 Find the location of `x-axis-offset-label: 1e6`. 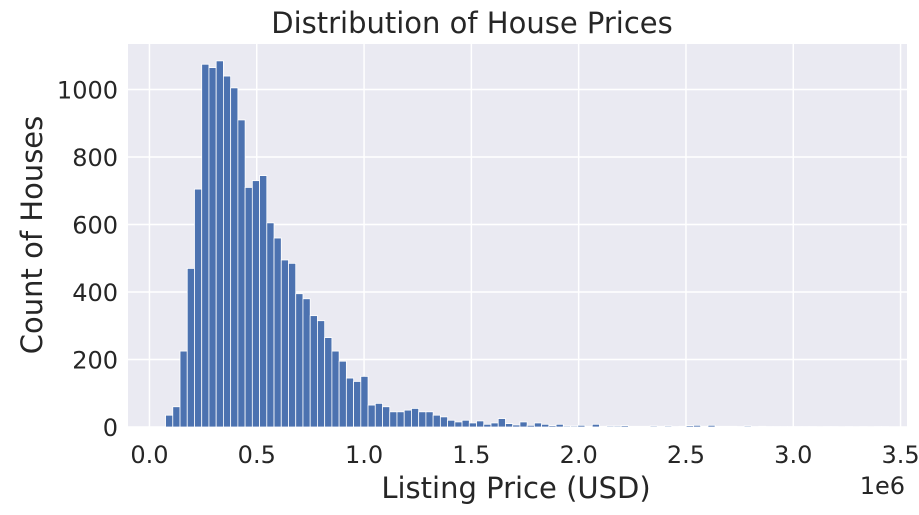

x-axis-offset-label: 1e6 is located at coordinates (882, 486).